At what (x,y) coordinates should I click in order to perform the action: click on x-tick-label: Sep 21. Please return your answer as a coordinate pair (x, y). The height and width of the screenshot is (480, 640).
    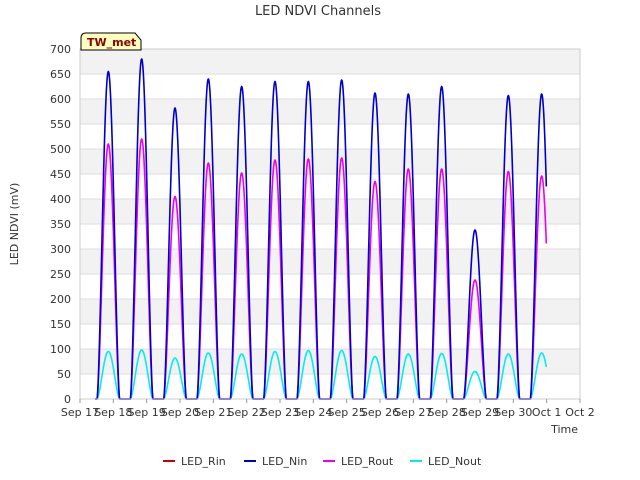
    Looking at the image, I should click on (213, 412).